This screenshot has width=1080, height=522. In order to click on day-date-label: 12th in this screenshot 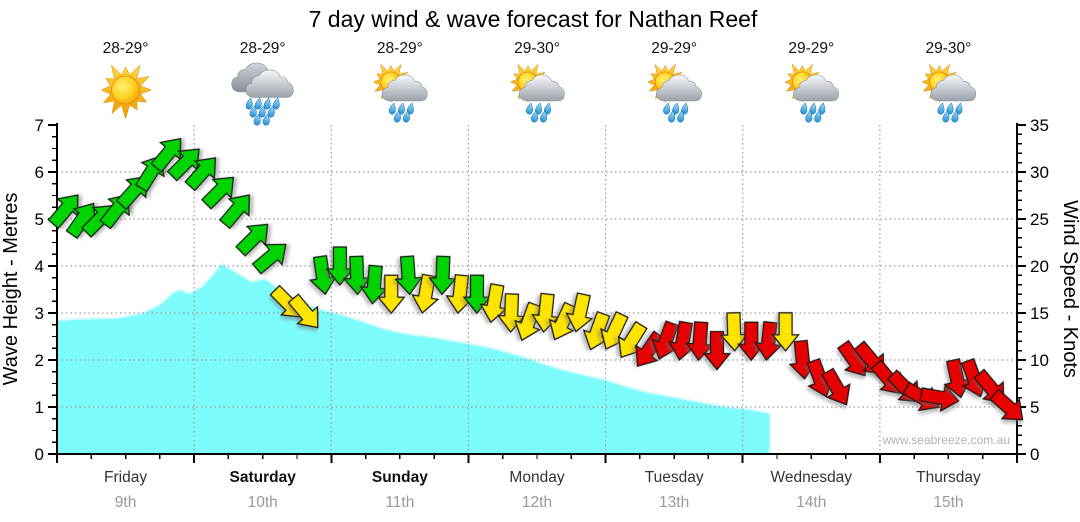, I will do `click(537, 502)`.